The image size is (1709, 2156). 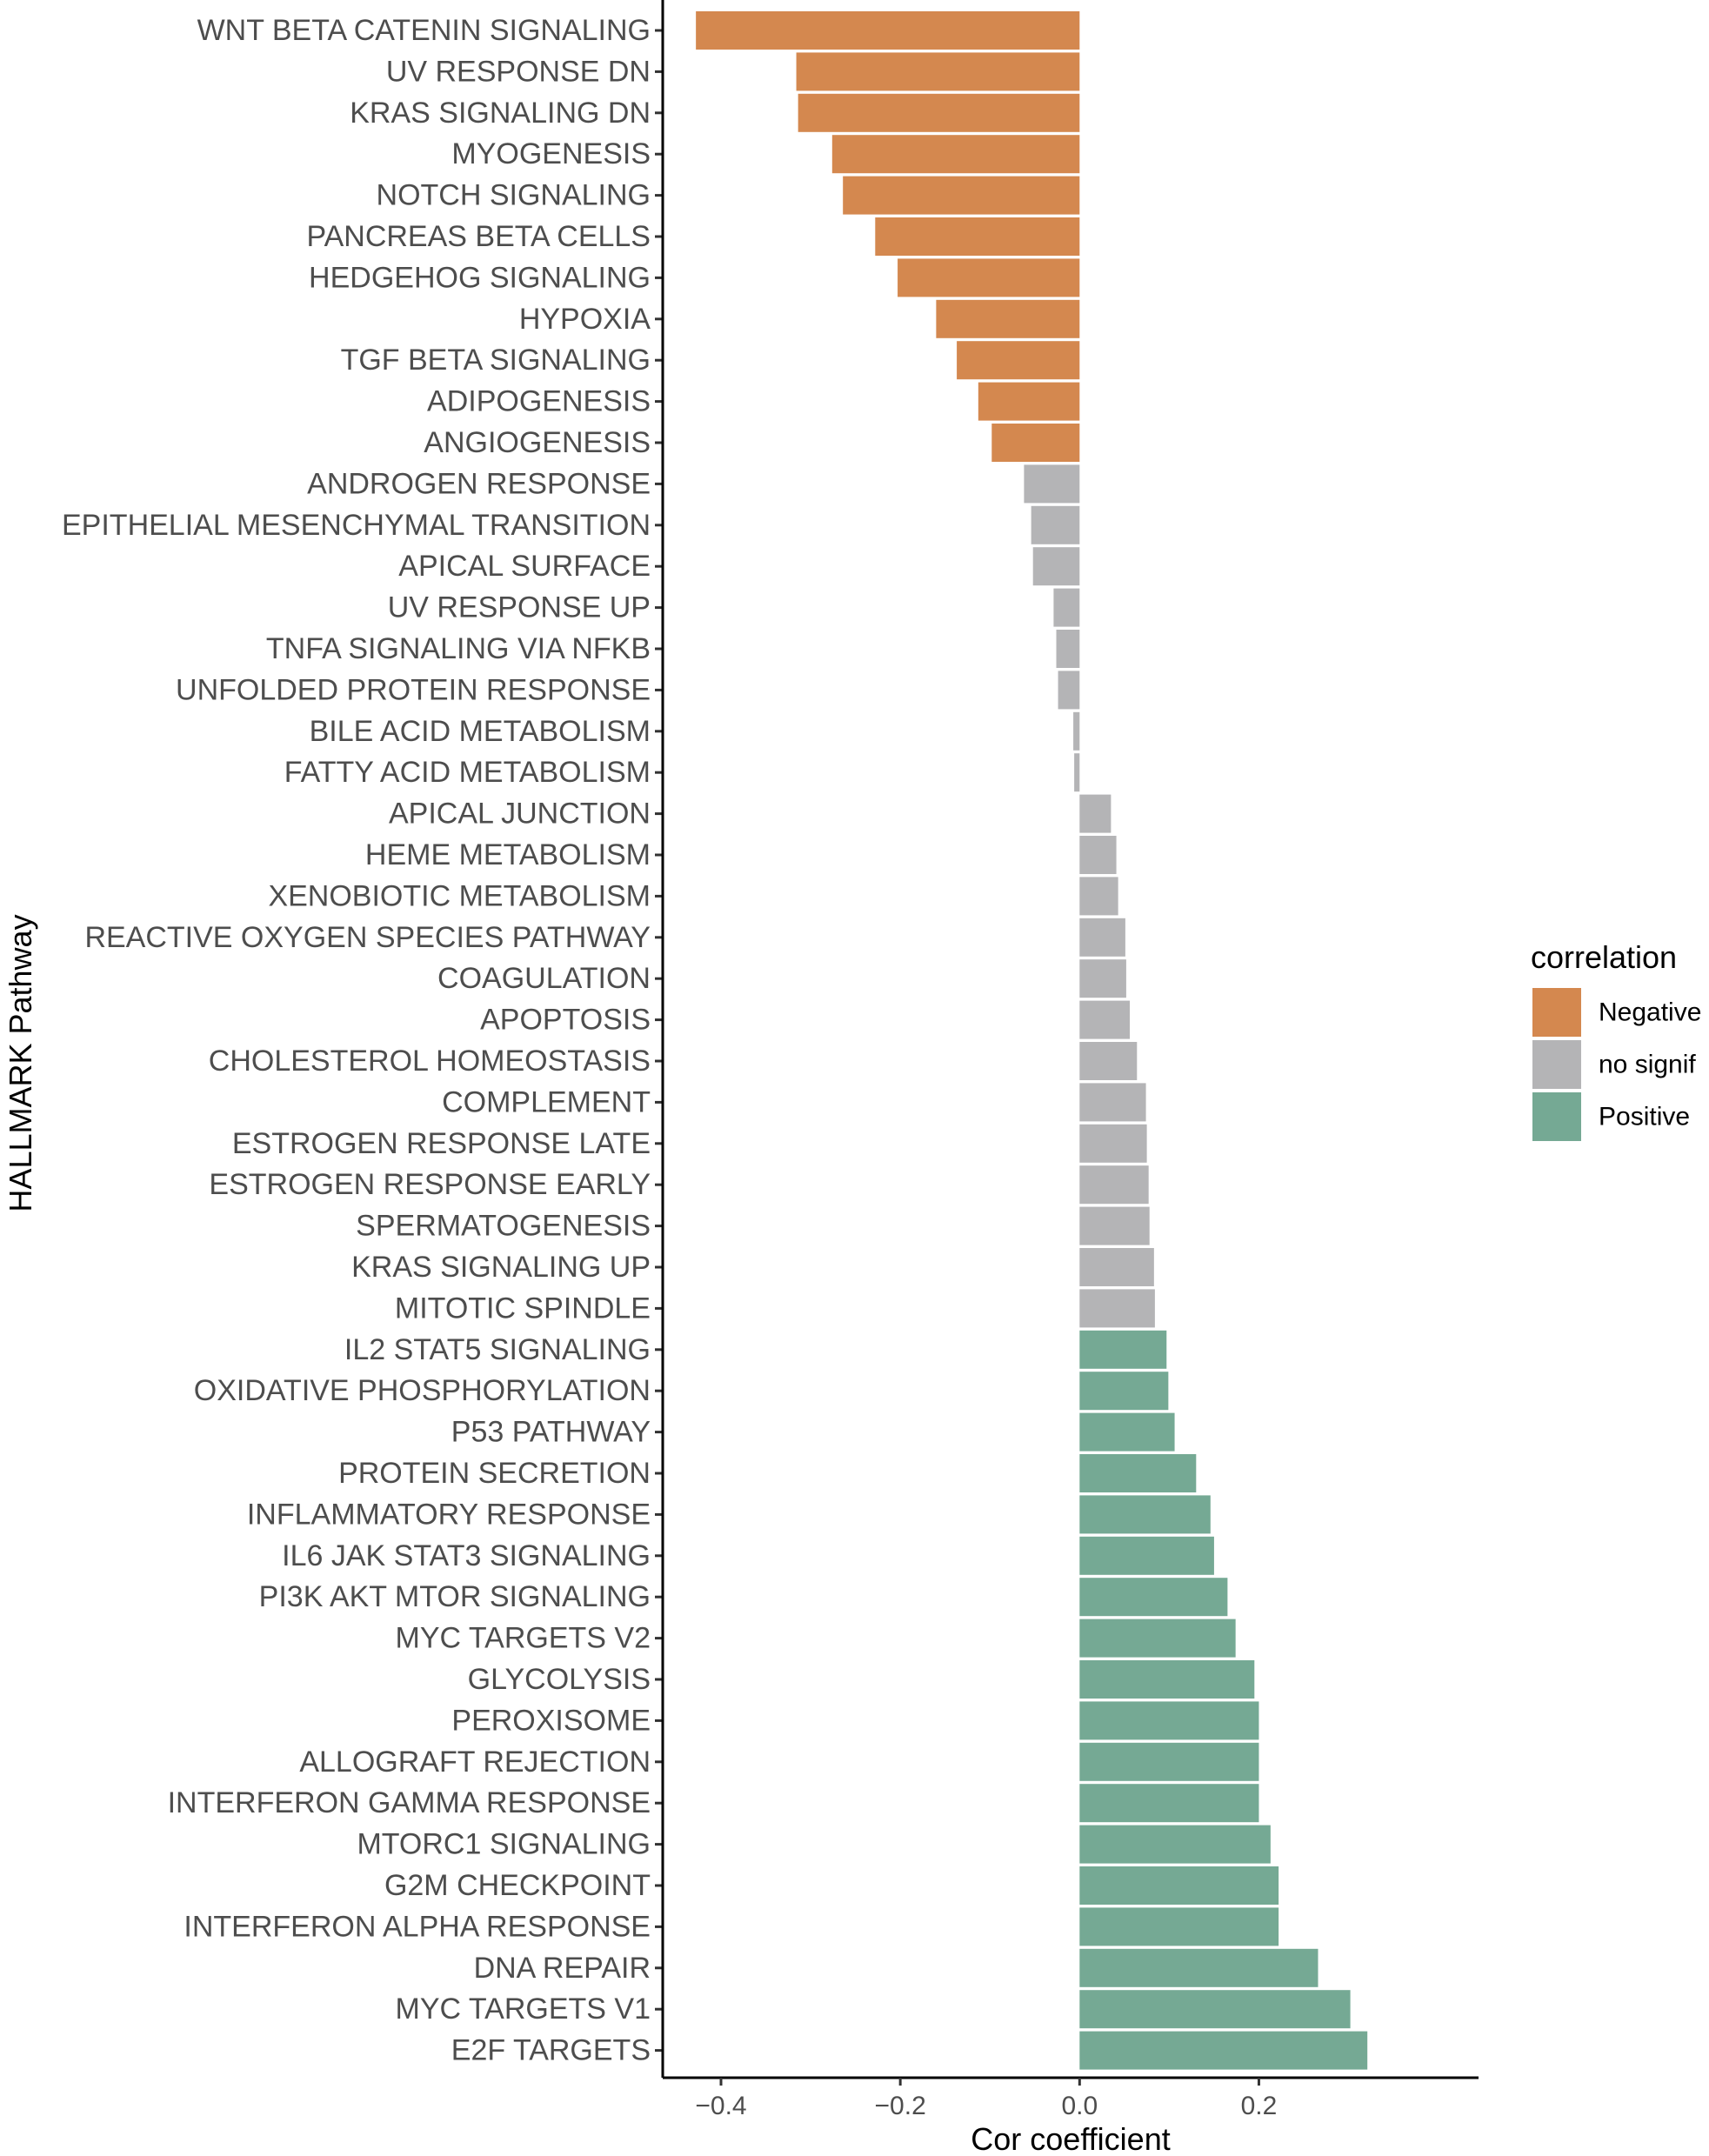 I want to click on legend-label: Positive, so click(x=1644, y=1117).